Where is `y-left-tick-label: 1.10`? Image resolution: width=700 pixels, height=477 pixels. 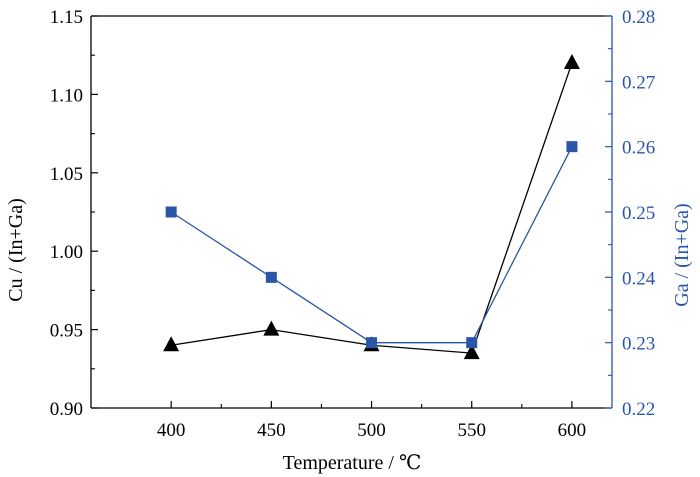 y-left-tick-label: 1.10 is located at coordinates (66, 95).